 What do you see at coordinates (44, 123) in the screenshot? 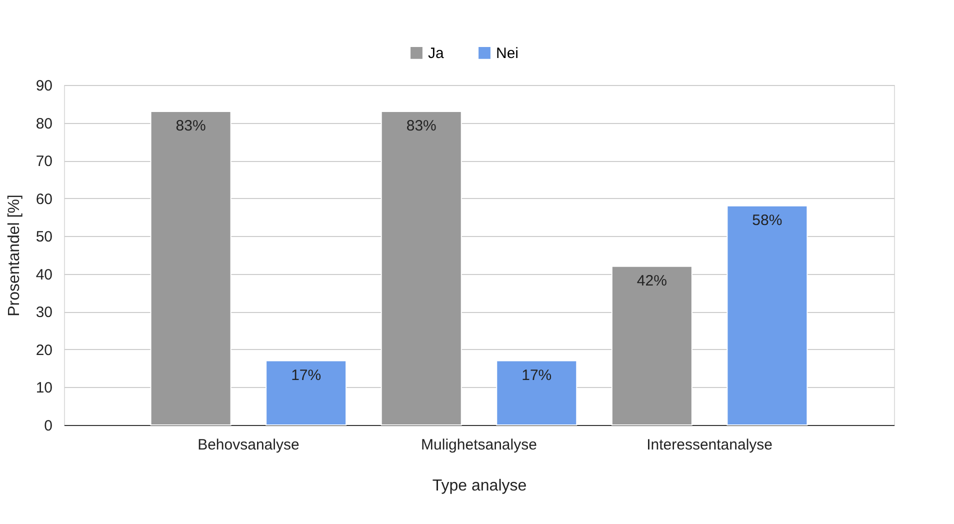
I see `y-tick-label: 80` at bounding box center [44, 123].